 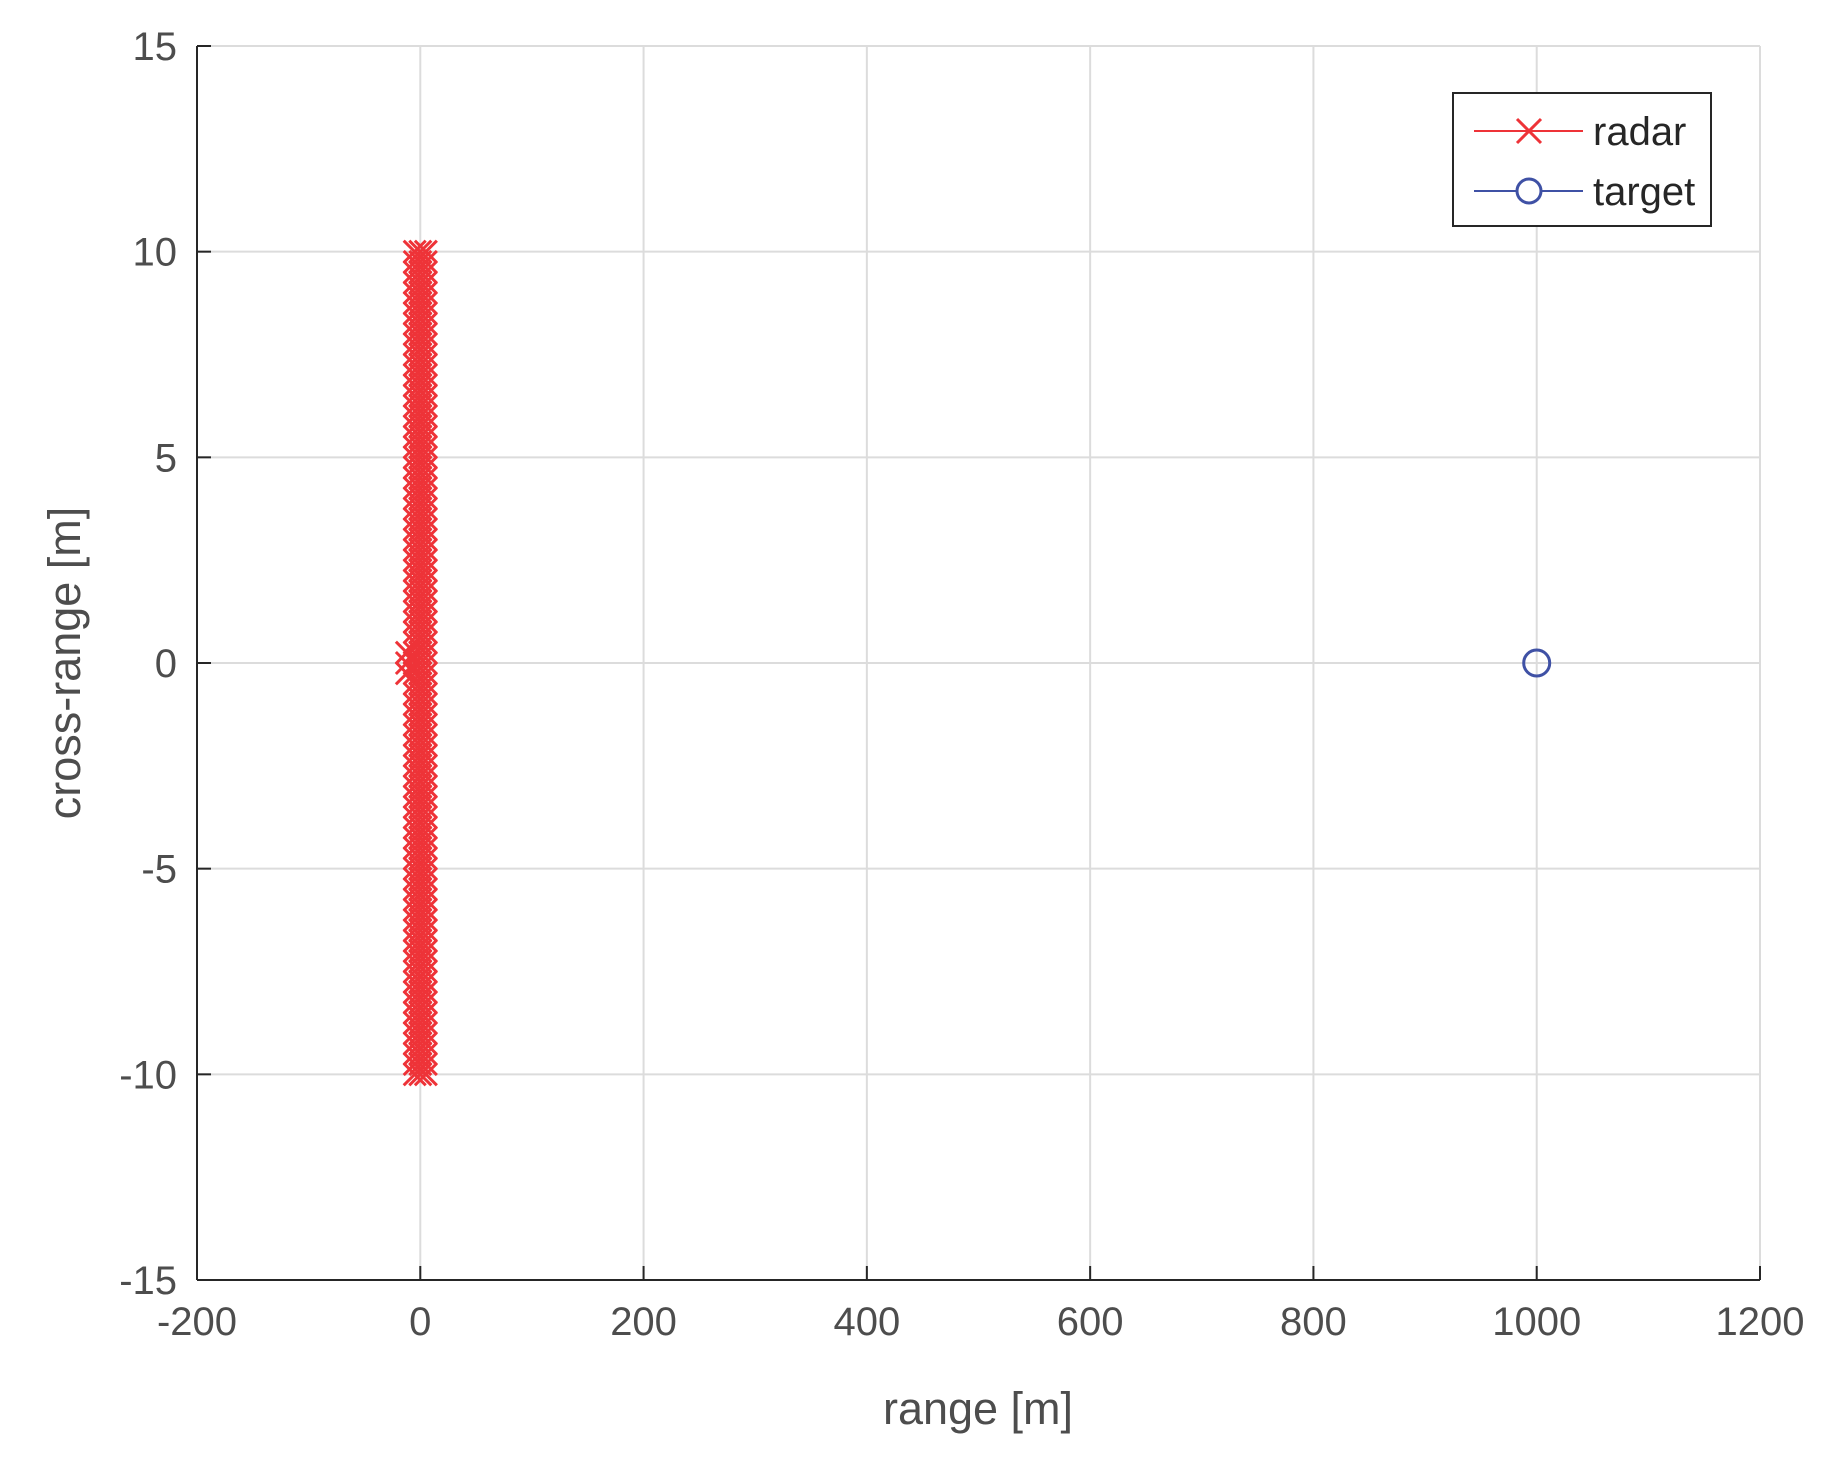 I want to click on legend-box, so click(x=1582, y=159).